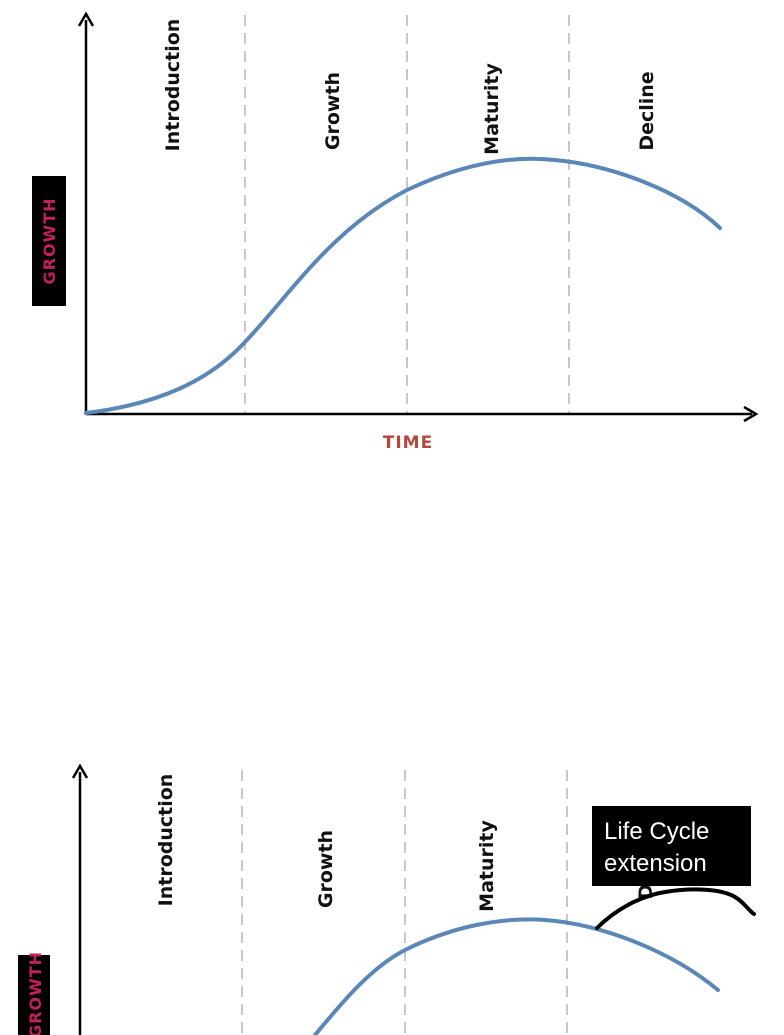 The image size is (784, 1035). Describe the element at coordinates (751, 414) in the screenshot. I see `x-axis-arrow` at that location.